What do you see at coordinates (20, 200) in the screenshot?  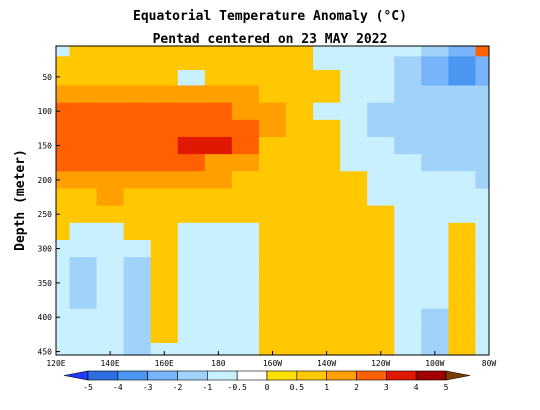 I see `y-axis-label: Depth (meter)` at bounding box center [20, 200].